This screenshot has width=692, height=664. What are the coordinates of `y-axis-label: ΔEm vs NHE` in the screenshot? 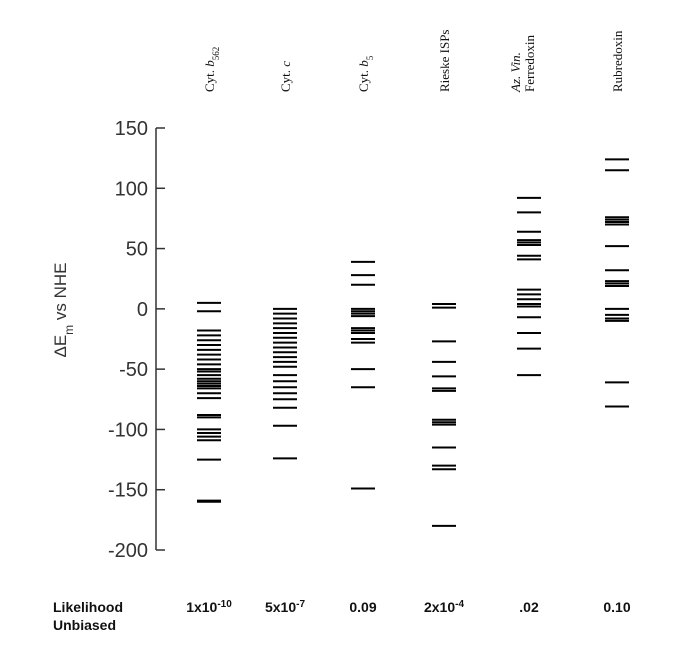 It's located at (63, 309).